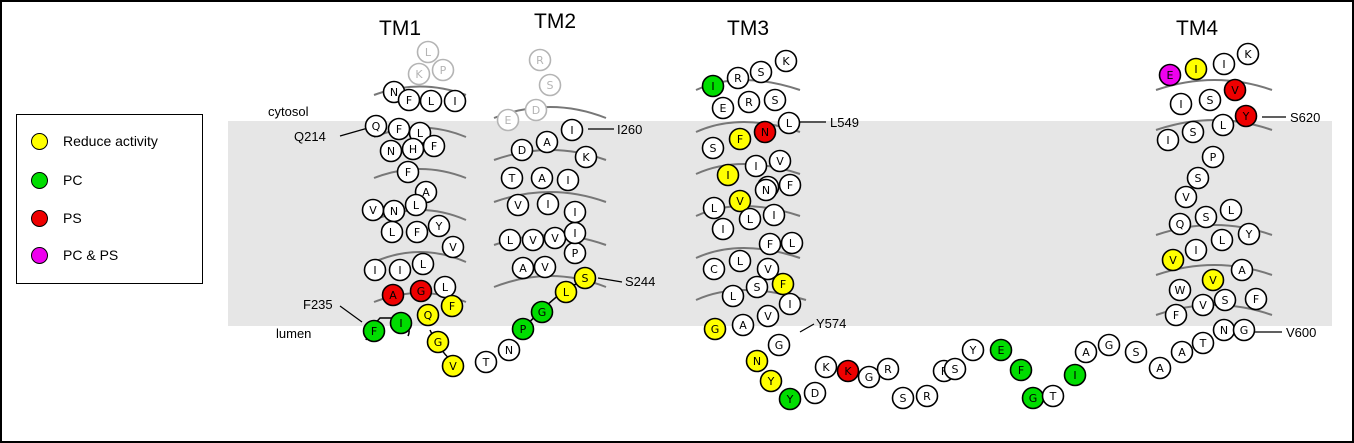  Describe the element at coordinates (1213, 157) in the screenshot. I see `residue: P` at that location.